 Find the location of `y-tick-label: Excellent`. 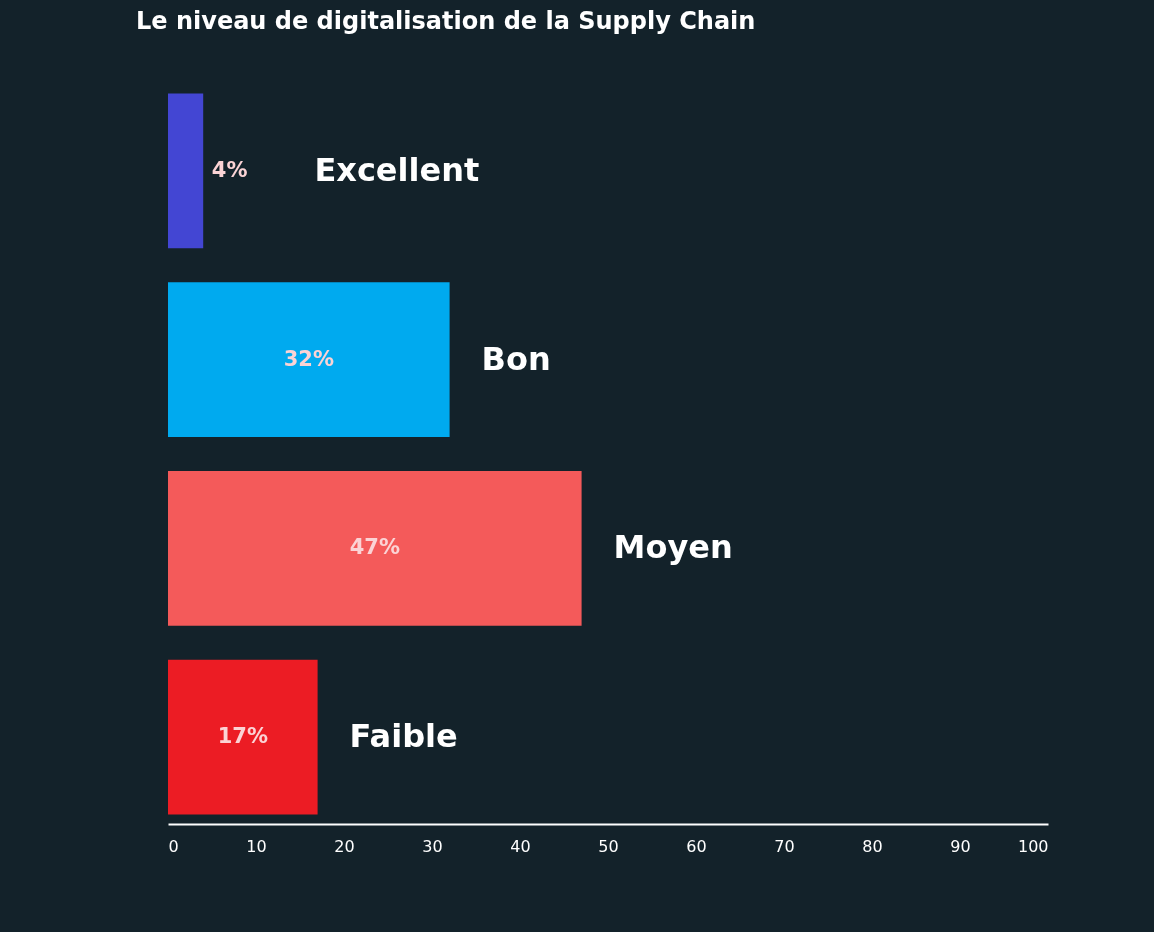

y-tick-label: Excellent is located at coordinates (397, 169).